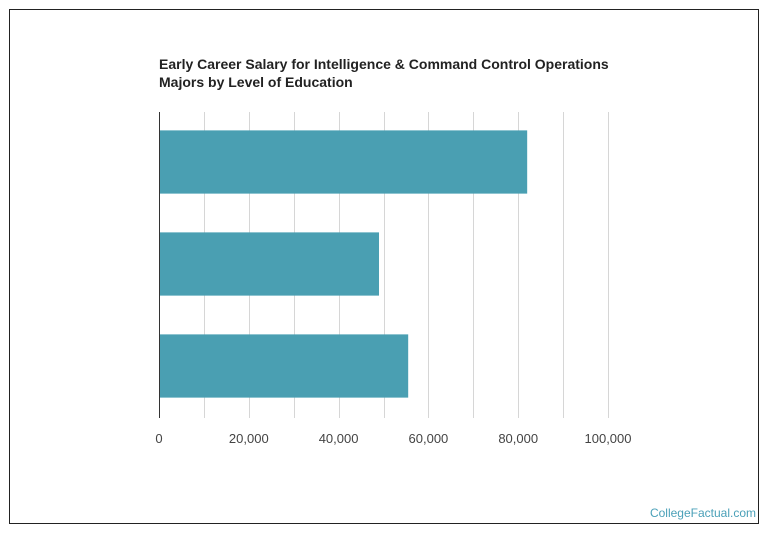  Describe the element at coordinates (339, 438) in the screenshot. I see `x-tick-label: 40,000` at that location.